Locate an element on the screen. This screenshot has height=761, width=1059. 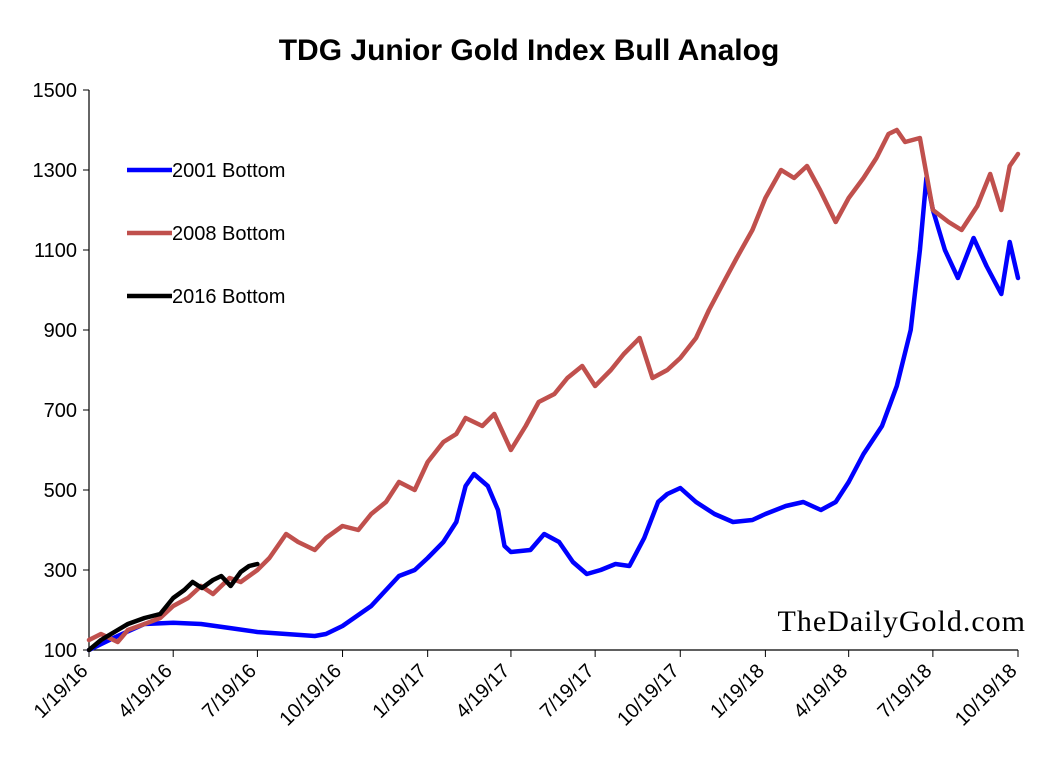
x-tick-label: 10/19/17 is located at coordinates (648, 695).